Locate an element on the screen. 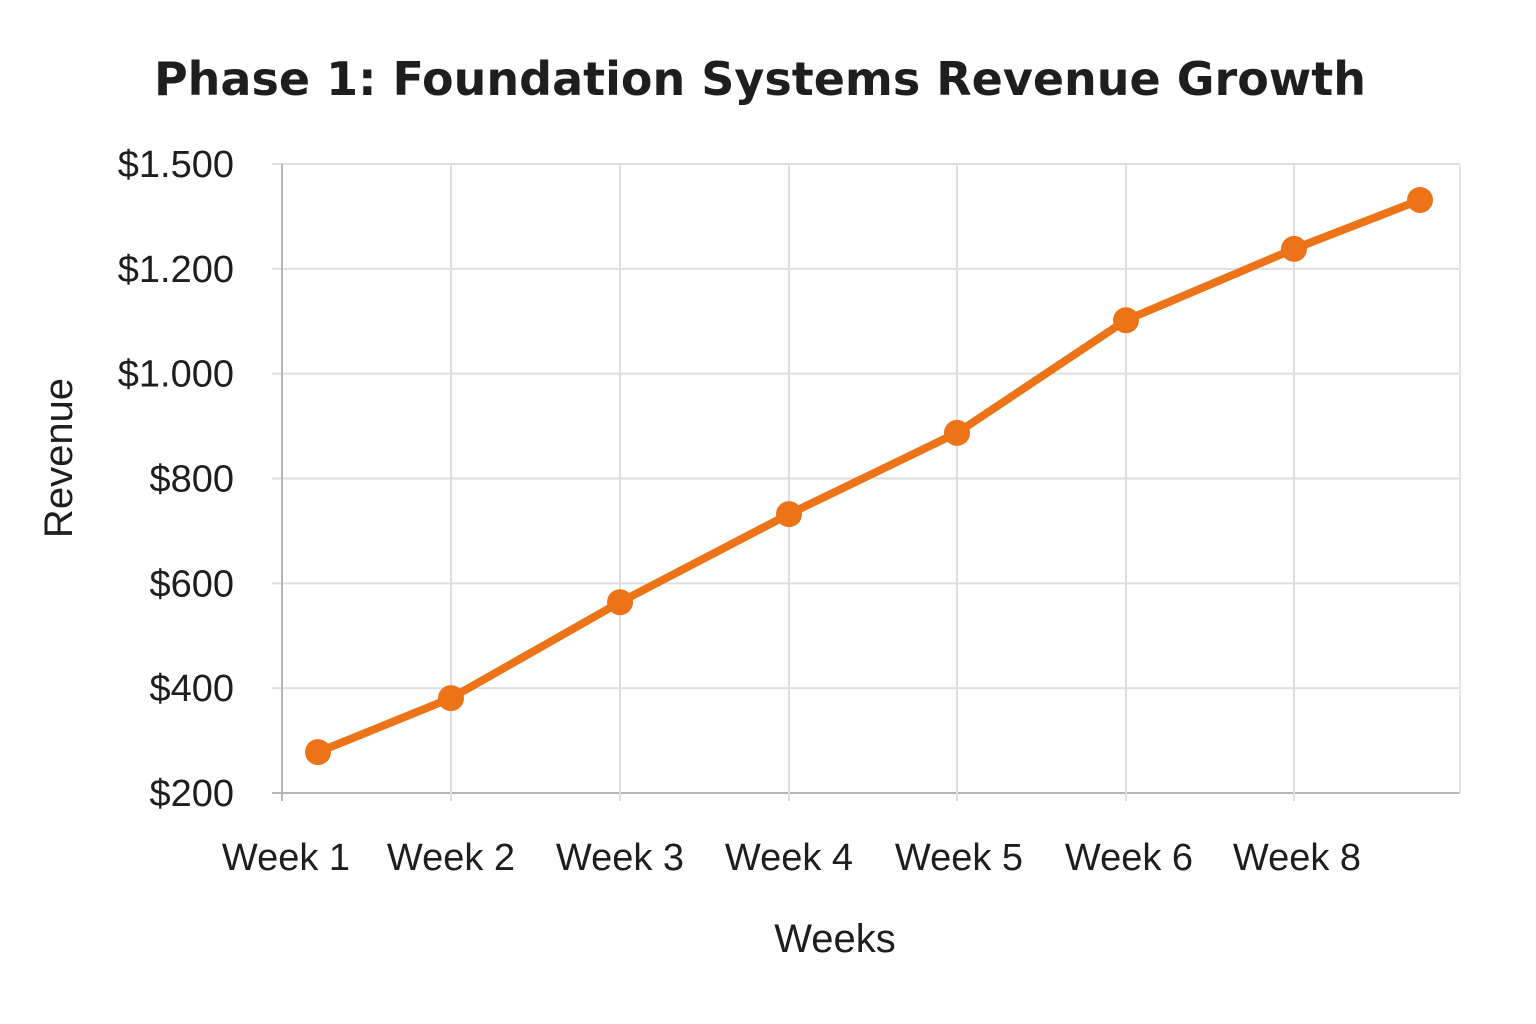  x-tick-label: Week 1 is located at coordinates (286, 858).